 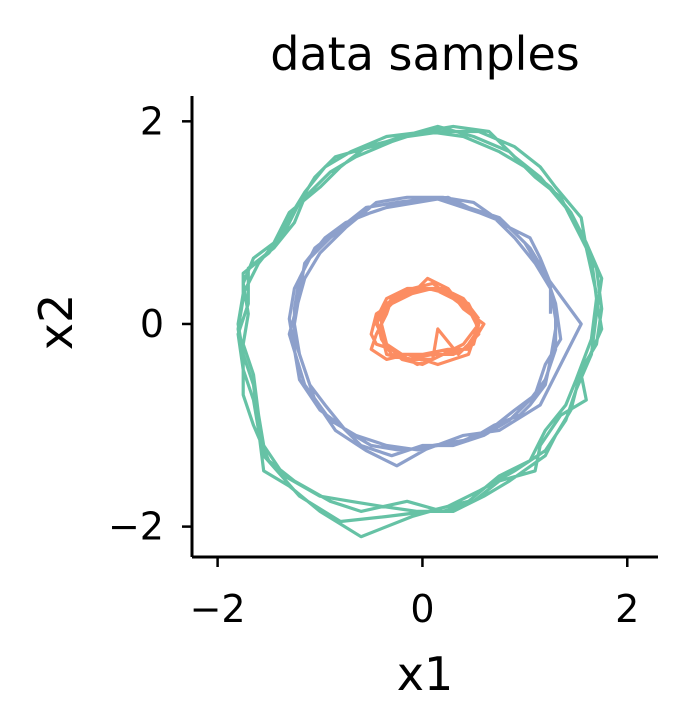 I want to click on x-tick-label: 0, so click(x=422, y=609).